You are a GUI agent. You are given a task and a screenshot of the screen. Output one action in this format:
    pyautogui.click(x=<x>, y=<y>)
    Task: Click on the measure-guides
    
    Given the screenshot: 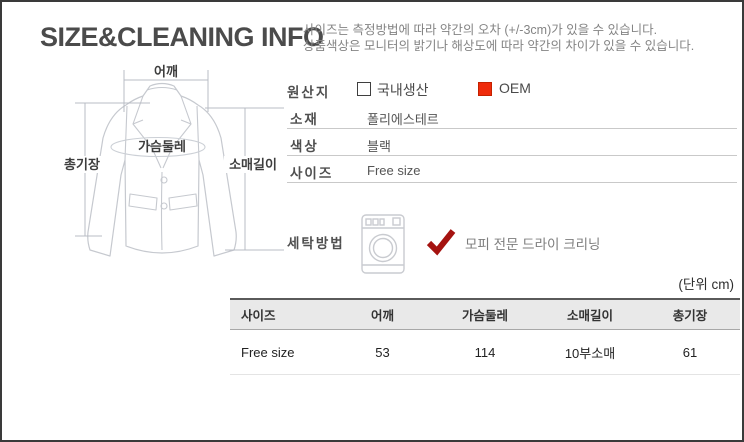 What is the action you would take?
    pyautogui.click(x=179, y=160)
    